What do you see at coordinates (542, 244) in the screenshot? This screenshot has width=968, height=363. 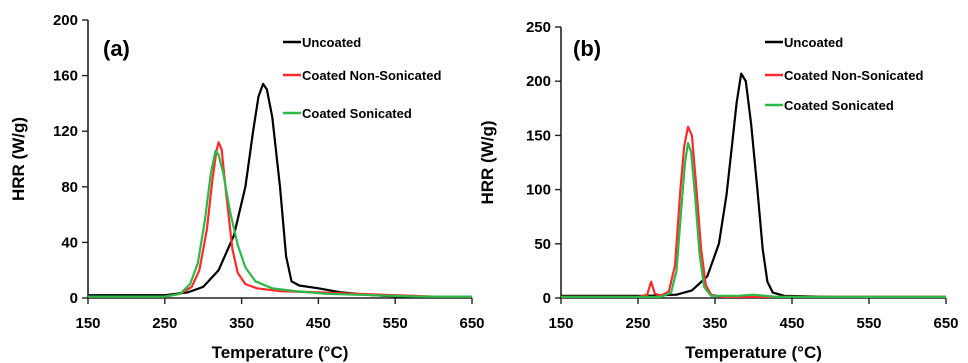 I see `y-tick-label: 50` at bounding box center [542, 244].